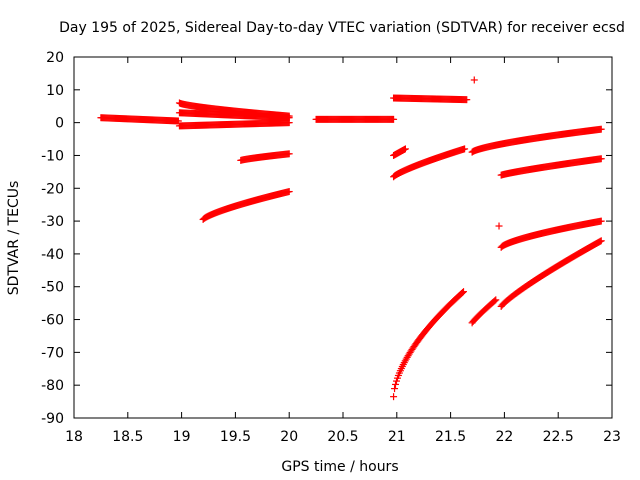 Image resolution: width=640 pixels, height=480 pixels. I want to click on x-tick-label: 20.5, so click(342, 437).